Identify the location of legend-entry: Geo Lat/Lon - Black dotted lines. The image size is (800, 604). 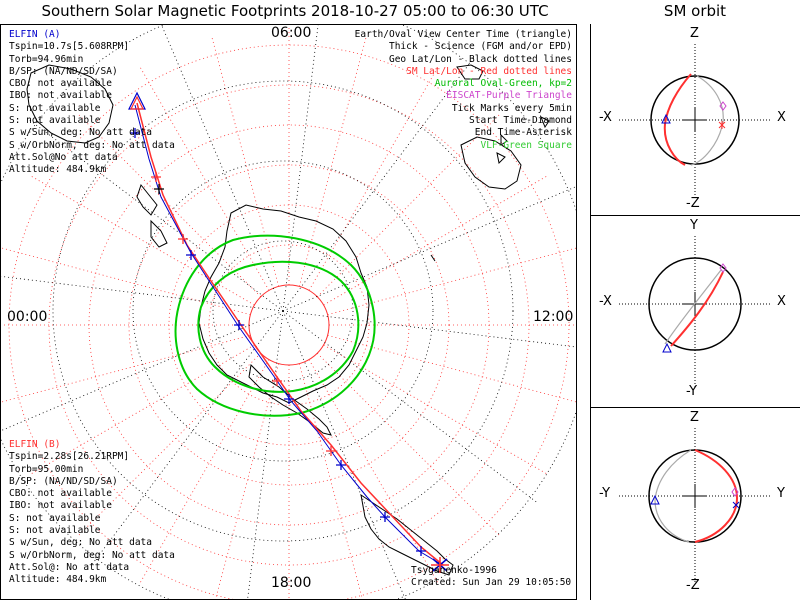
(480, 59).